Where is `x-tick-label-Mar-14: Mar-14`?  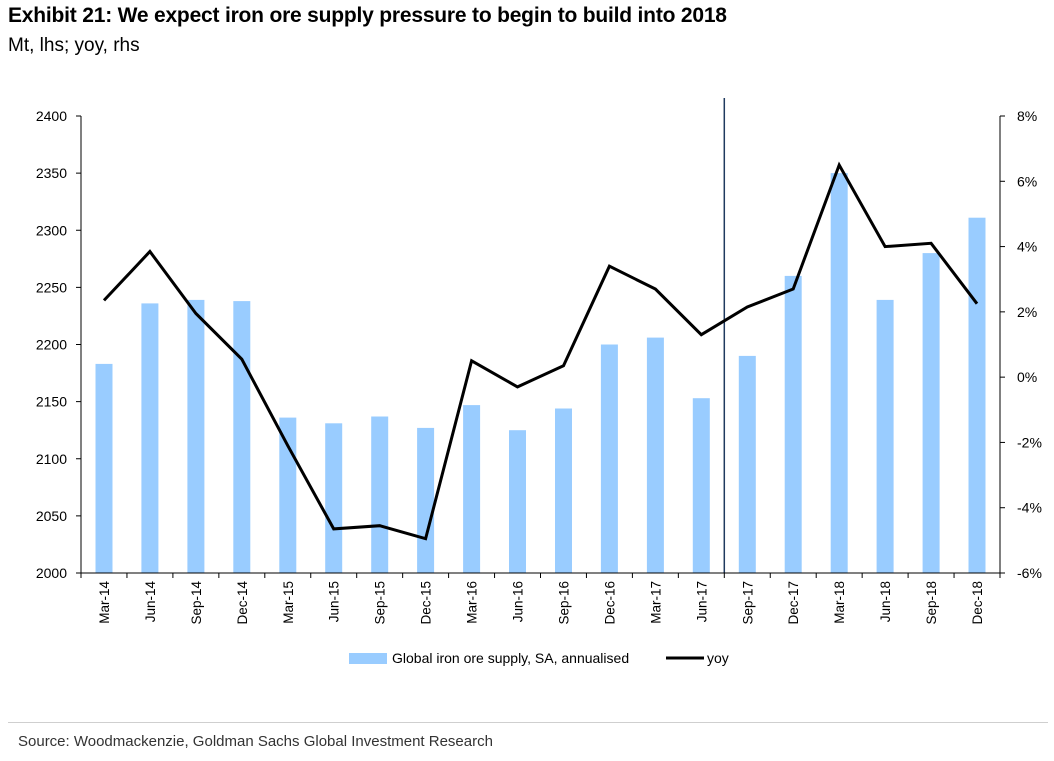
x-tick-label-Mar-14: Mar-14 is located at coordinates (104, 602).